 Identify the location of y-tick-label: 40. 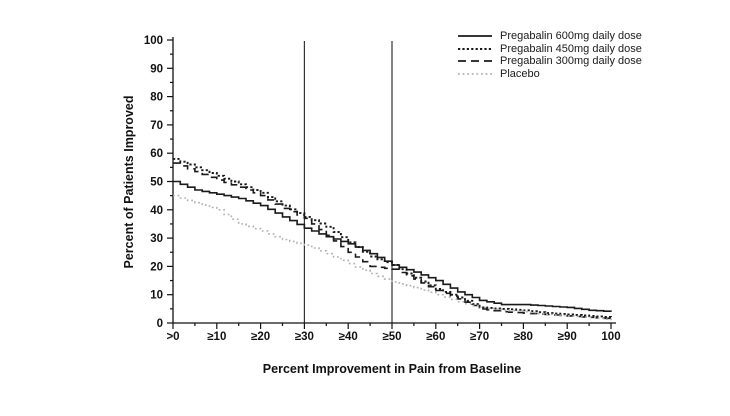
(156, 211).